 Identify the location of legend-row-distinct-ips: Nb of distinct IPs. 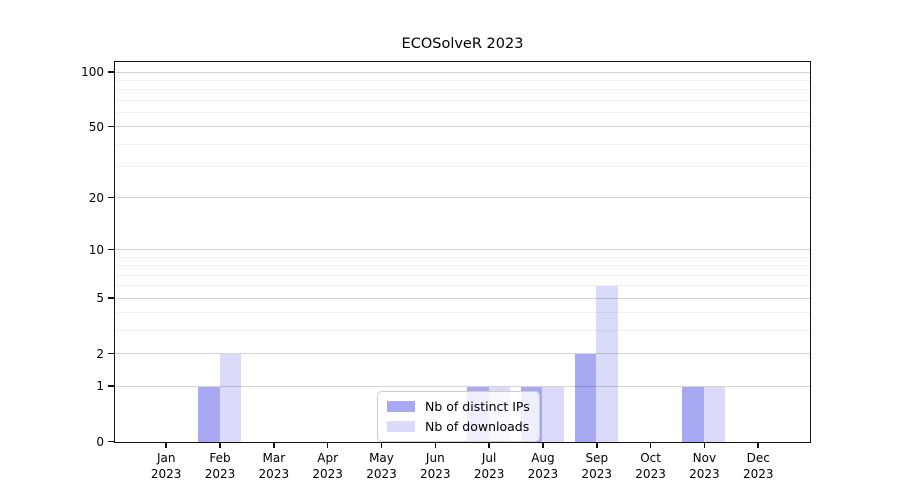
(458, 406).